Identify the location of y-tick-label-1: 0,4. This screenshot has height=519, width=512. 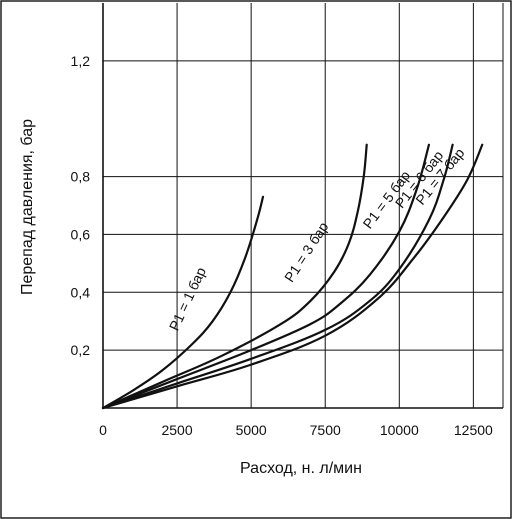
(81, 292).